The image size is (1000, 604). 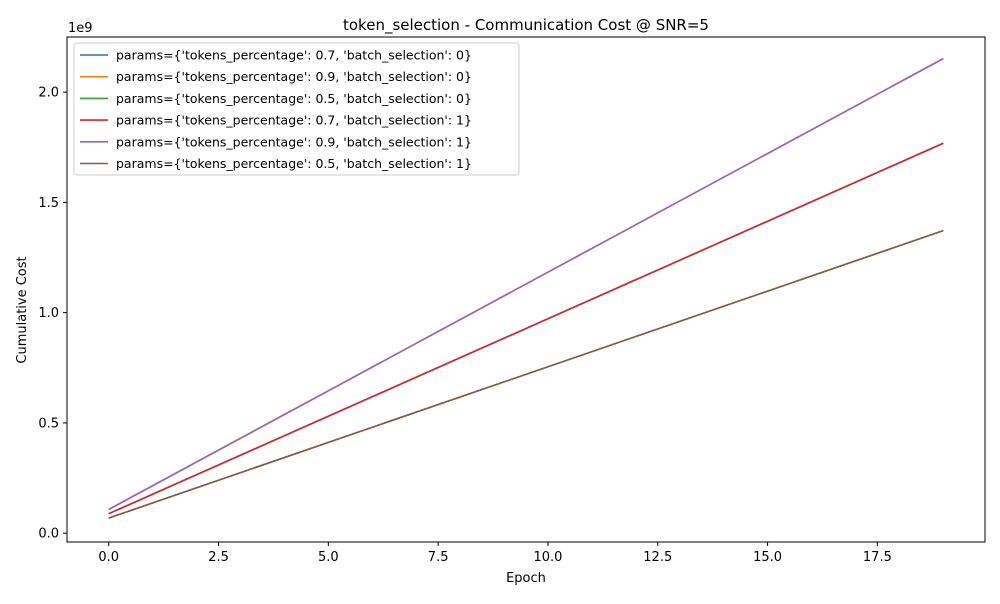 I want to click on y-tick-label: 0.0, so click(x=48, y=534).